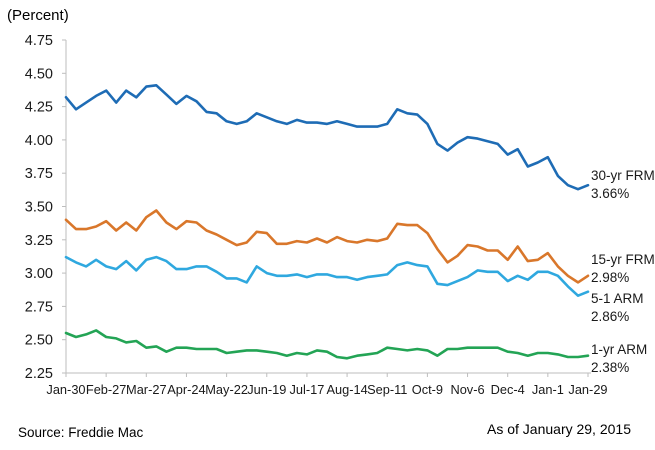 The height and width of the screenshot is (450, 655). Describe the element at coordinates (39, 274) in the screenshot. I see `y-tick-label: 3.00` at that location.